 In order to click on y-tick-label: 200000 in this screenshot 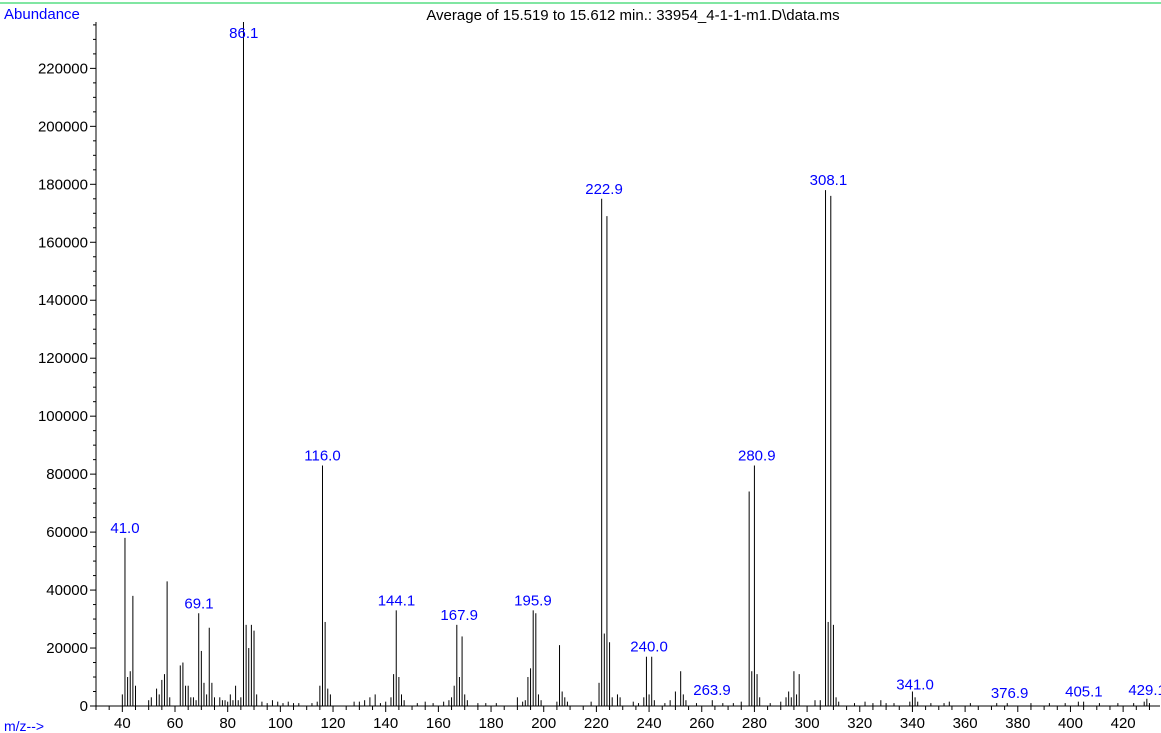, I will do `click(63, 126)`.